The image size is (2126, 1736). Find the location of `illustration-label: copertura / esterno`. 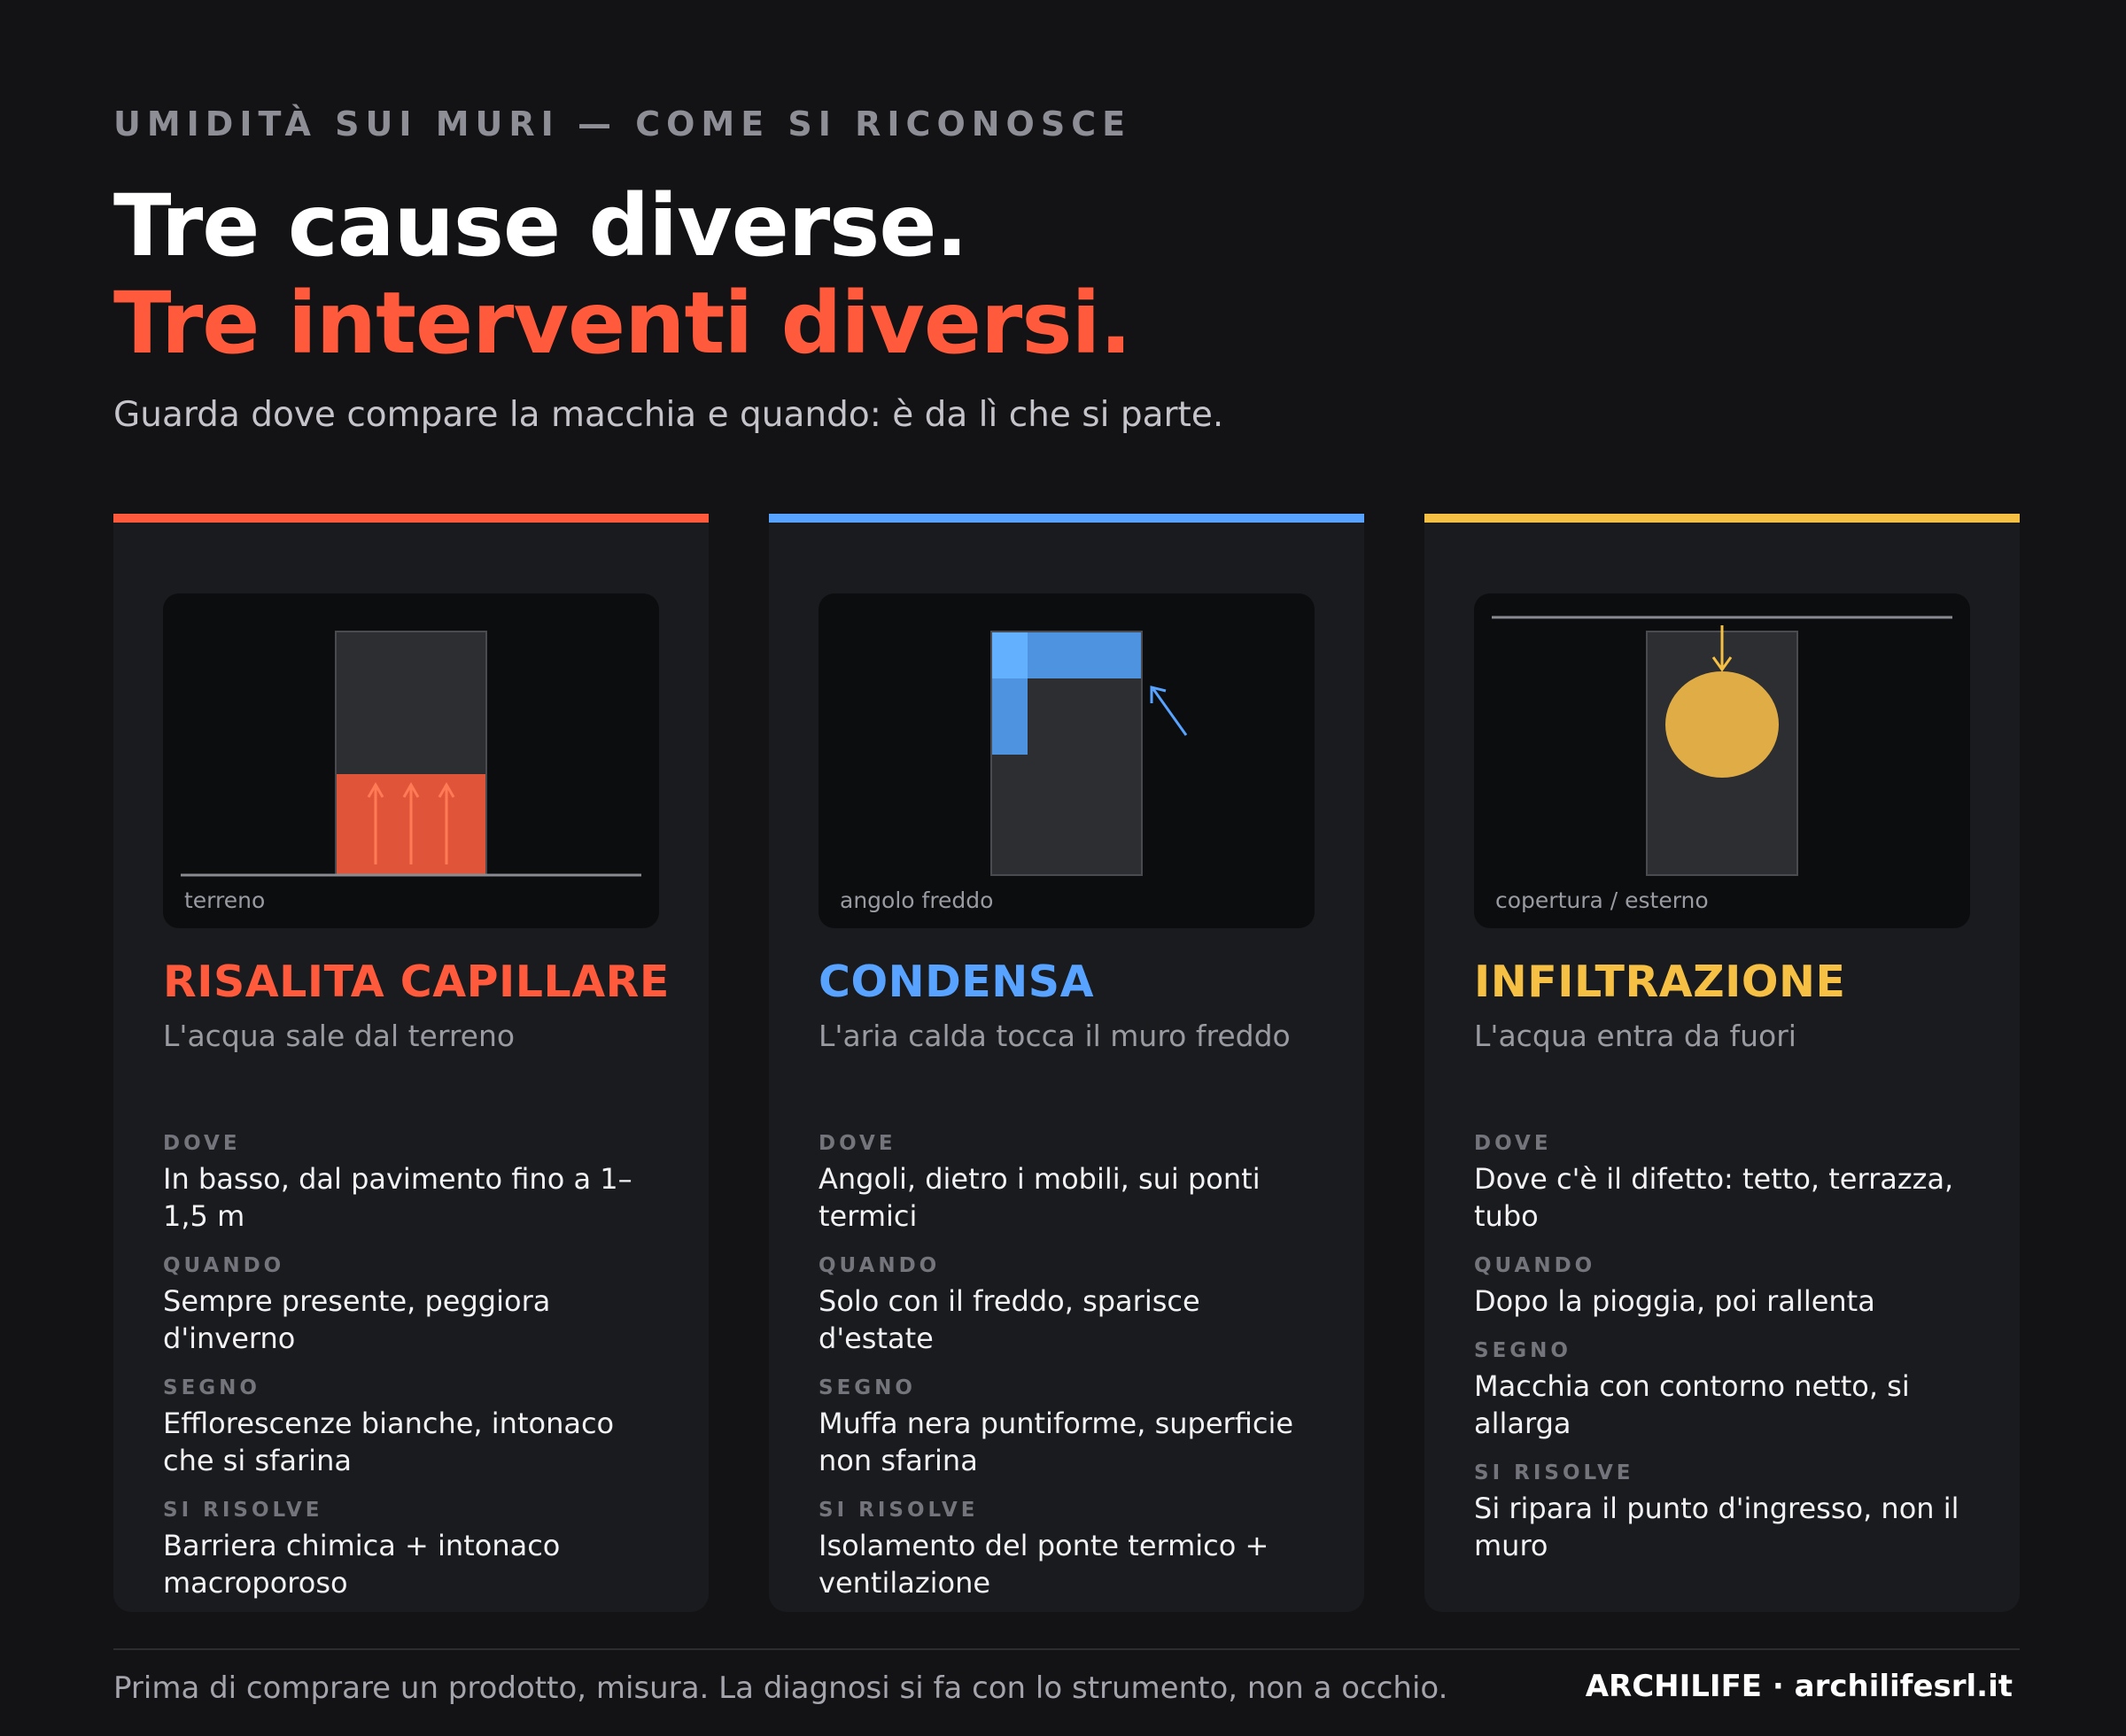

illustration-label: copertura / esterno is located at coordinates (1602, 900).